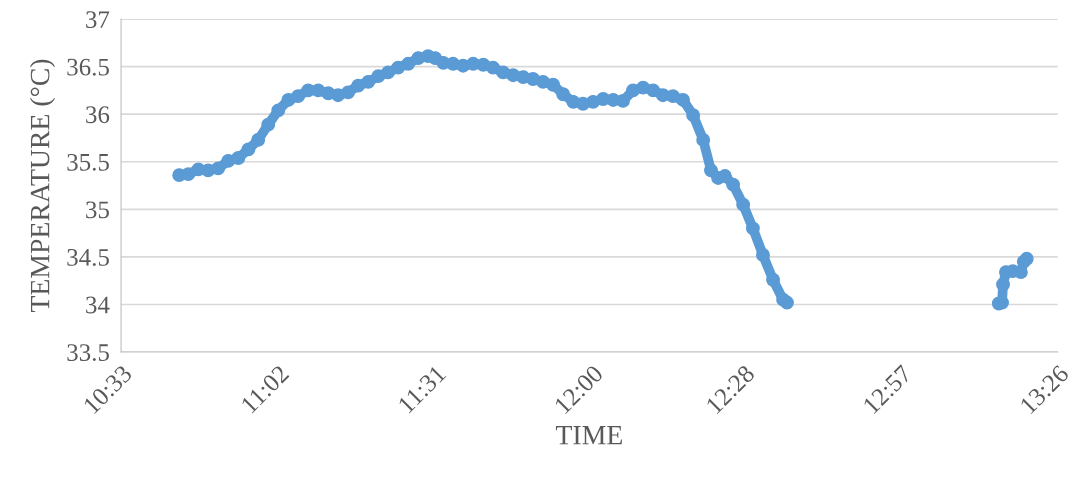 The height and width of the screenshot is (477, 1076). Describe the element at coordinates (98, 19) in the screenshot. I see `y-tick-label: 37` at that location.